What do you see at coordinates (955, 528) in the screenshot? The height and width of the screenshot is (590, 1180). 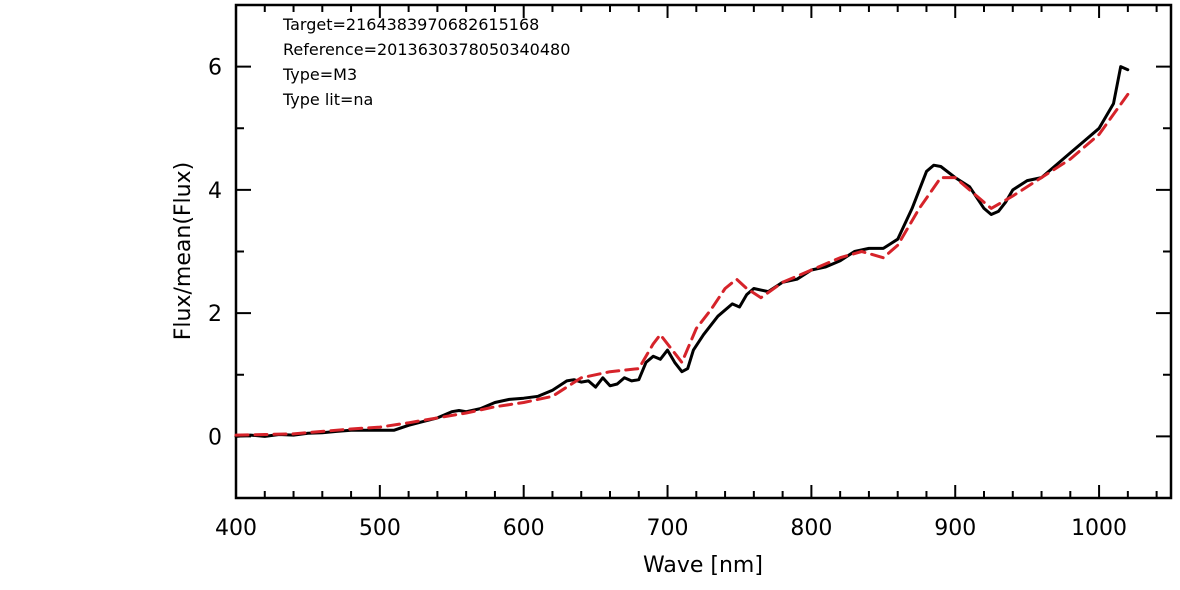 I see `x-tick-label: 900` at bounding box center [955, 528].